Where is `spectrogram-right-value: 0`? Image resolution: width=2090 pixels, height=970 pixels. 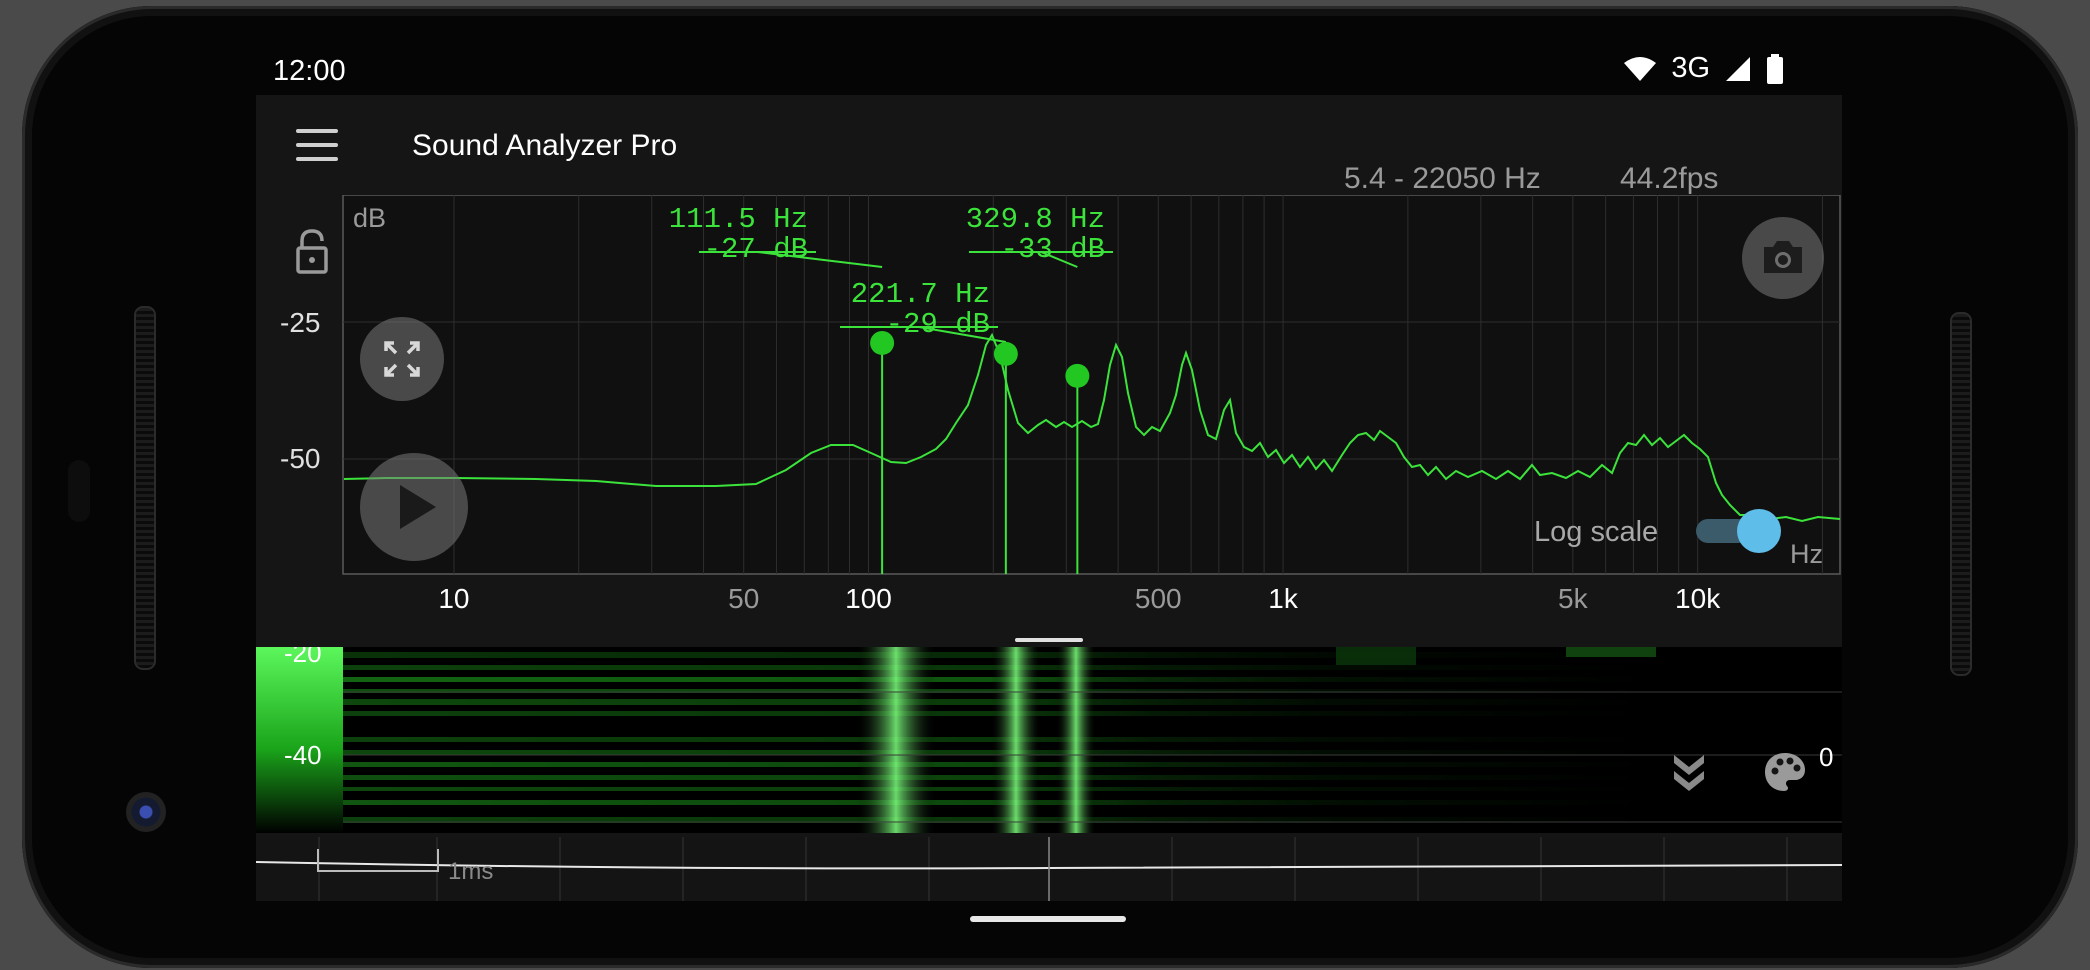
spectrogram-right-value: 0 is located at coordinates (1826, 757).